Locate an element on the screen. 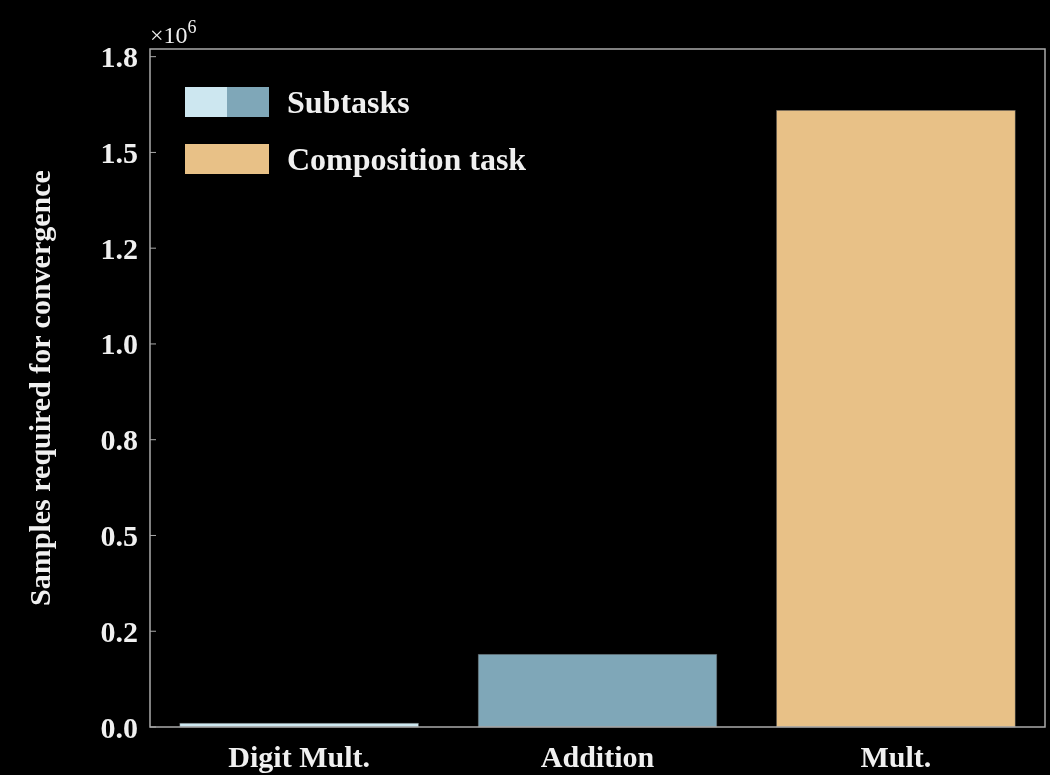  y-axis-title: Samples required for convergence is located at coordinates (39, 388).